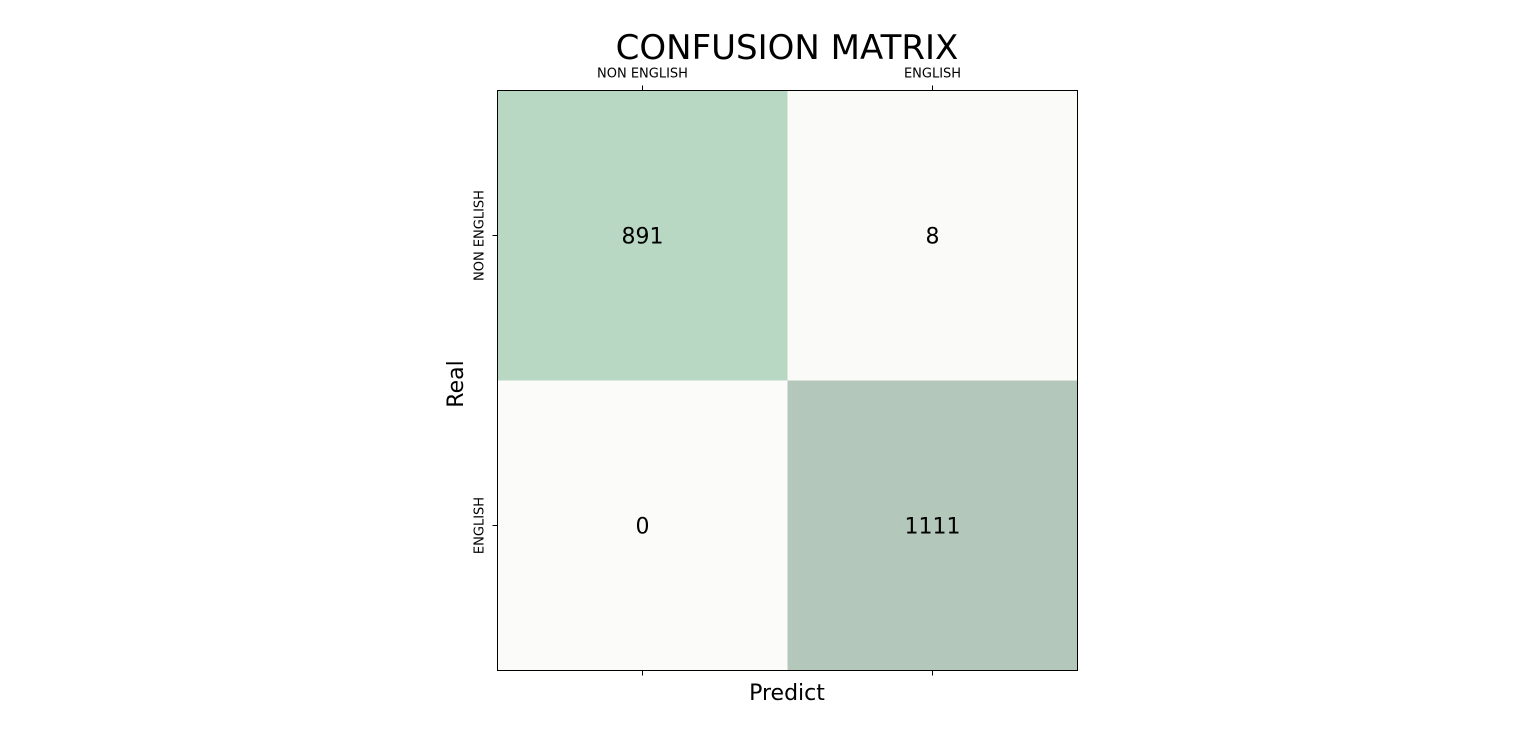  What do you see at coordinates (642, 74) in the screenshot?
I see `x-tick-label: NON ENGLISH` at bounding box center [642, 74].